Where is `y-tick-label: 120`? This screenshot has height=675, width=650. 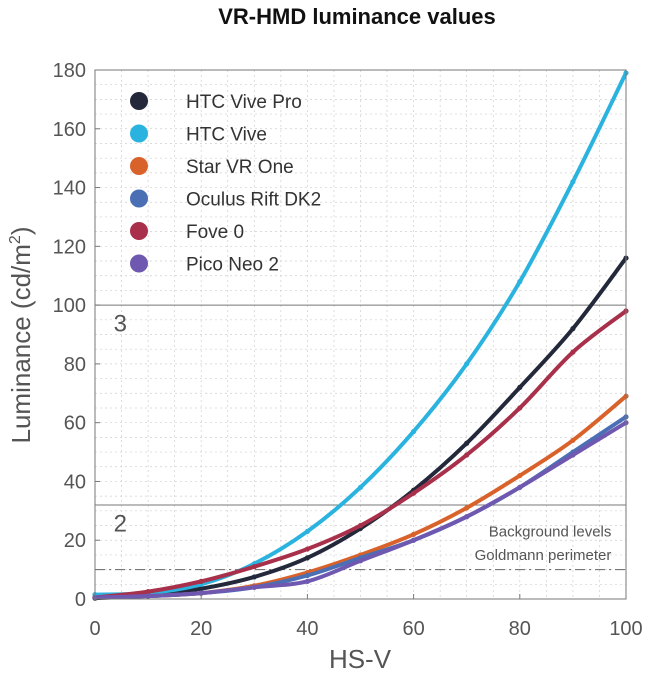
y-tick-label: 120 is located at coordinates (69, 247).